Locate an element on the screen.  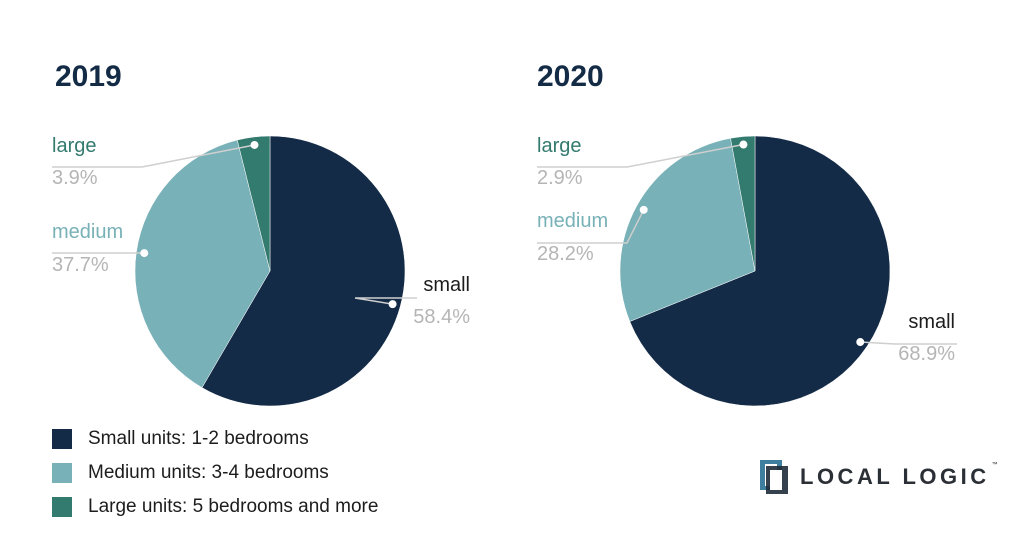
pie-2020-slice-large is located at coordinates (743, 203).